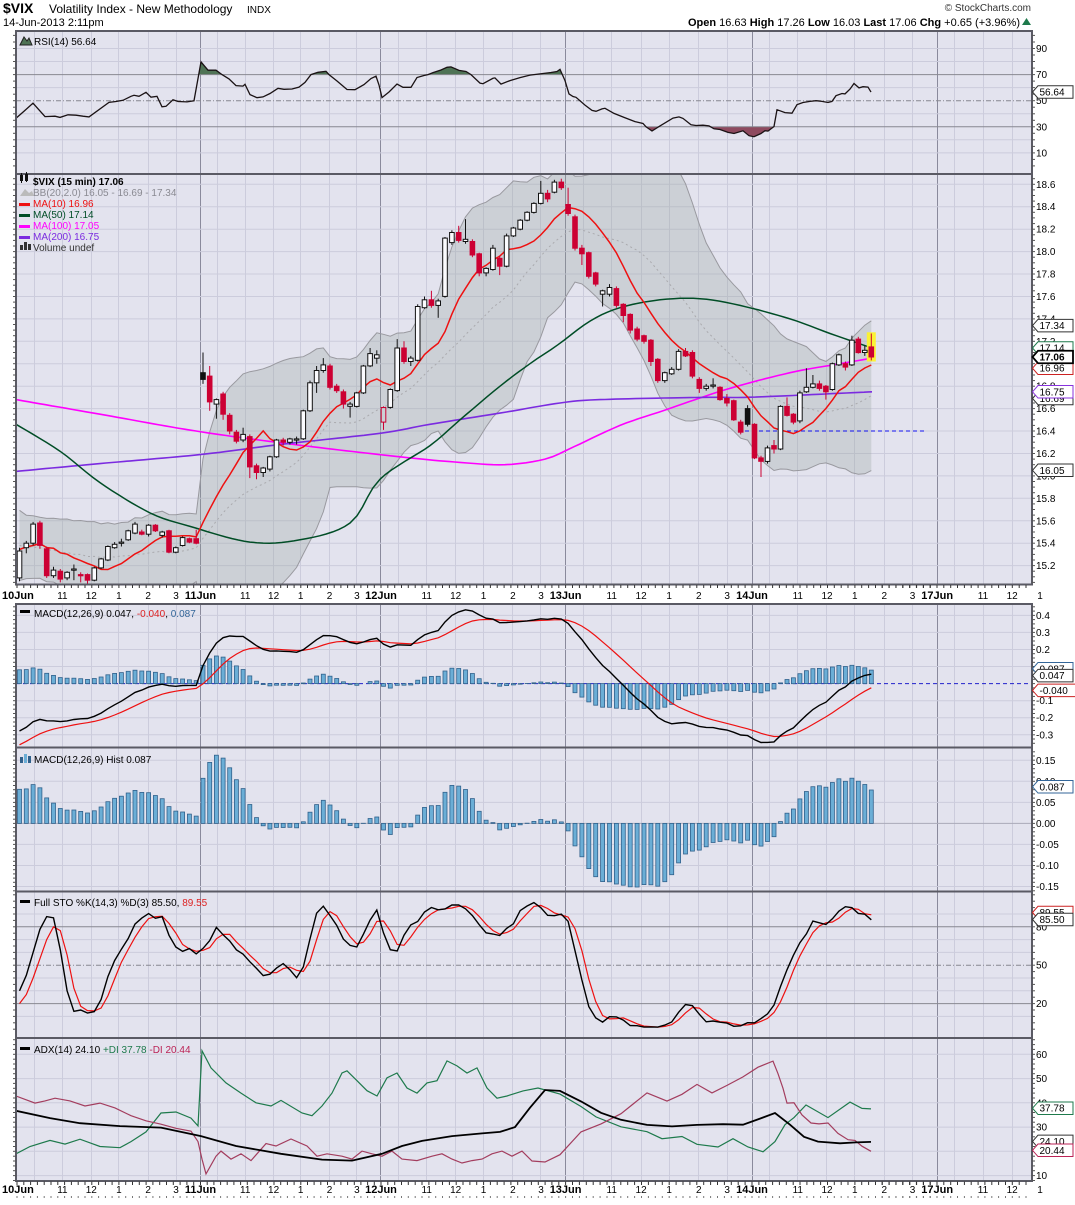  I want to click on svg-text: 11Jun, so click(200, 1190).